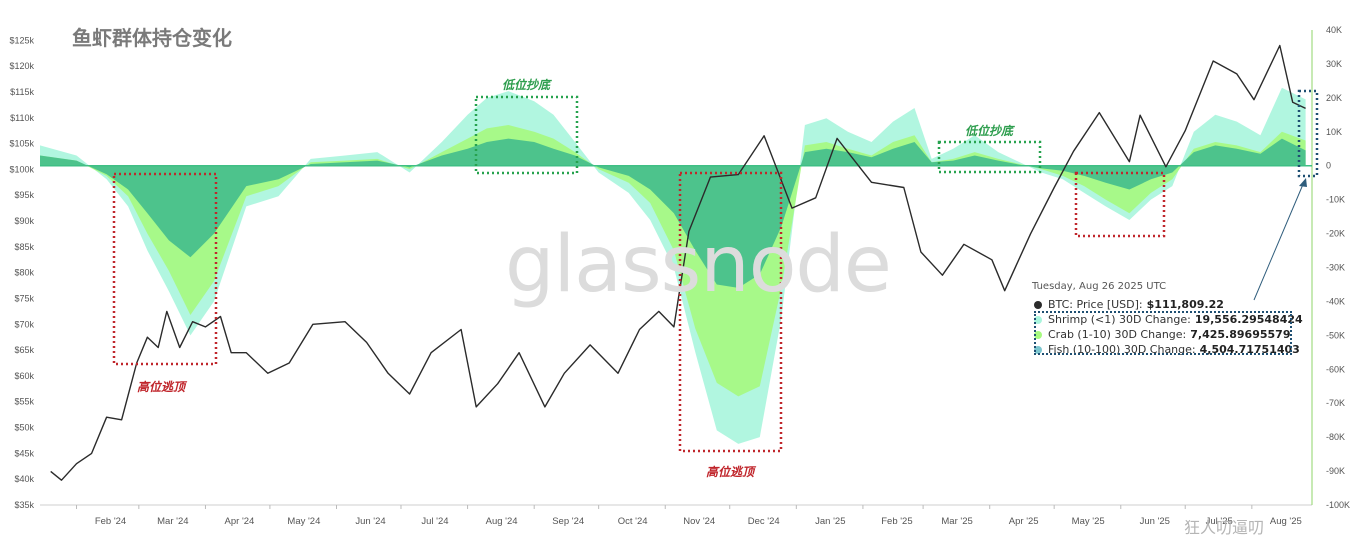  What do you see at coordinates (172, 521) in the screenshot?
I see `x-tick-label: Mar '24` at bounding box center [172, 521].